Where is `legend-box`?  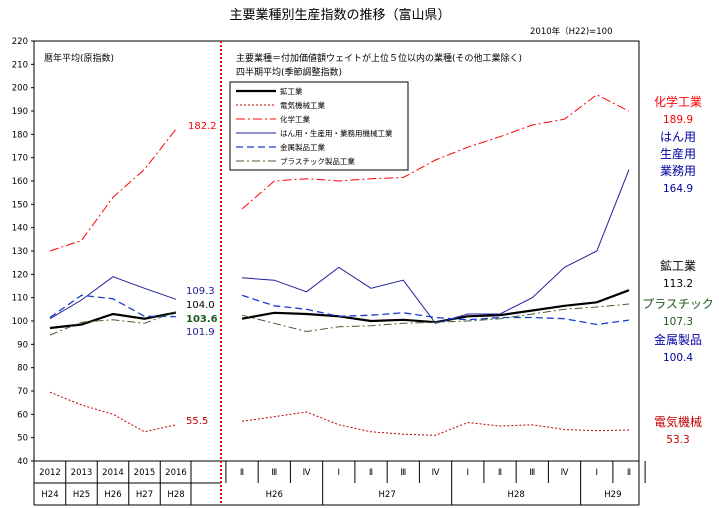 legend-box is located at coordinates (319, 126).